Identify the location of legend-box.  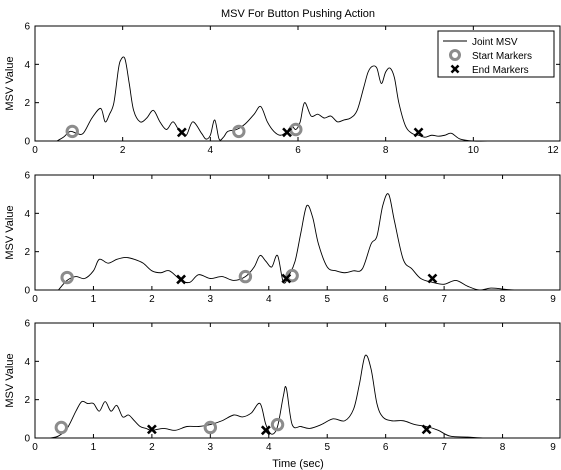
(496, 54).